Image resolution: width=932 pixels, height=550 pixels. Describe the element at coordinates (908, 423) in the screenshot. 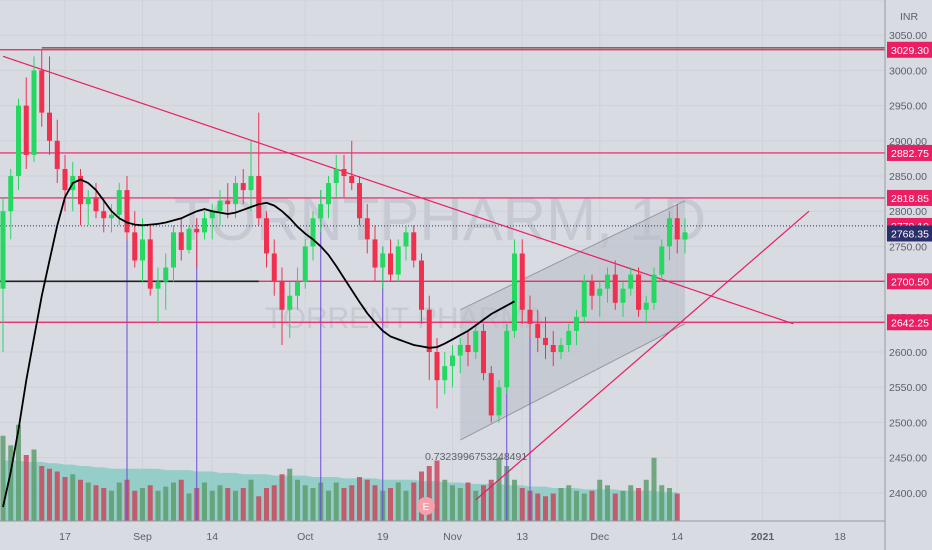

I see `price-tick-label: 2500.00` at that location.